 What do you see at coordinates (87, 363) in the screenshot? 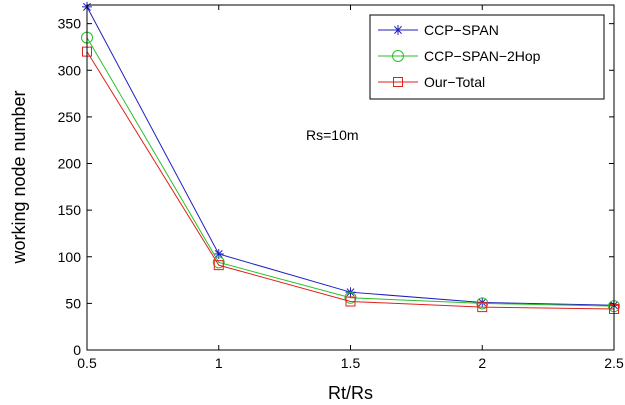
I see `x-tick-label: 0.5` at bounding box center [87, 363].